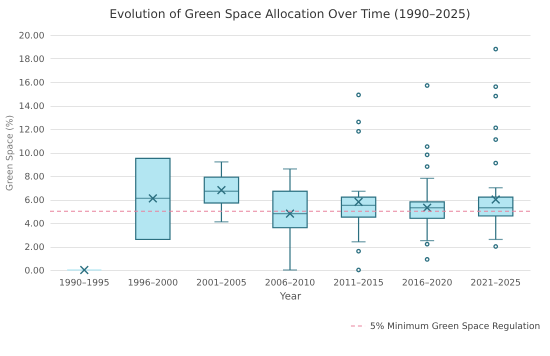 The image size is (550, 356). Describe the element at coordinates (31, 107) in the screenshot. I see `y-tick-label: 14.00` at that location.